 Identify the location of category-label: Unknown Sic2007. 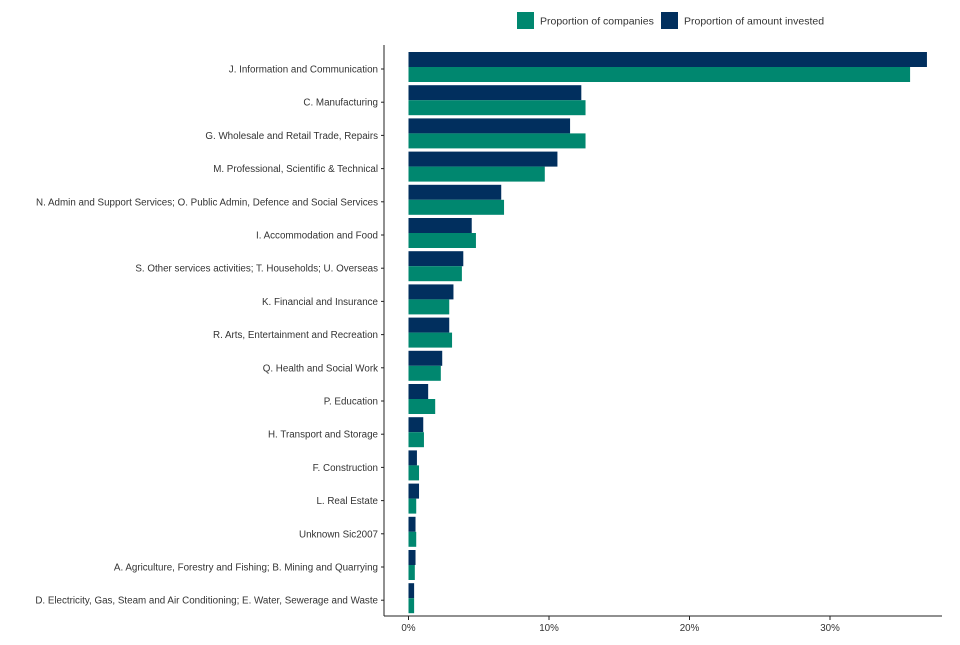
(338, 534).